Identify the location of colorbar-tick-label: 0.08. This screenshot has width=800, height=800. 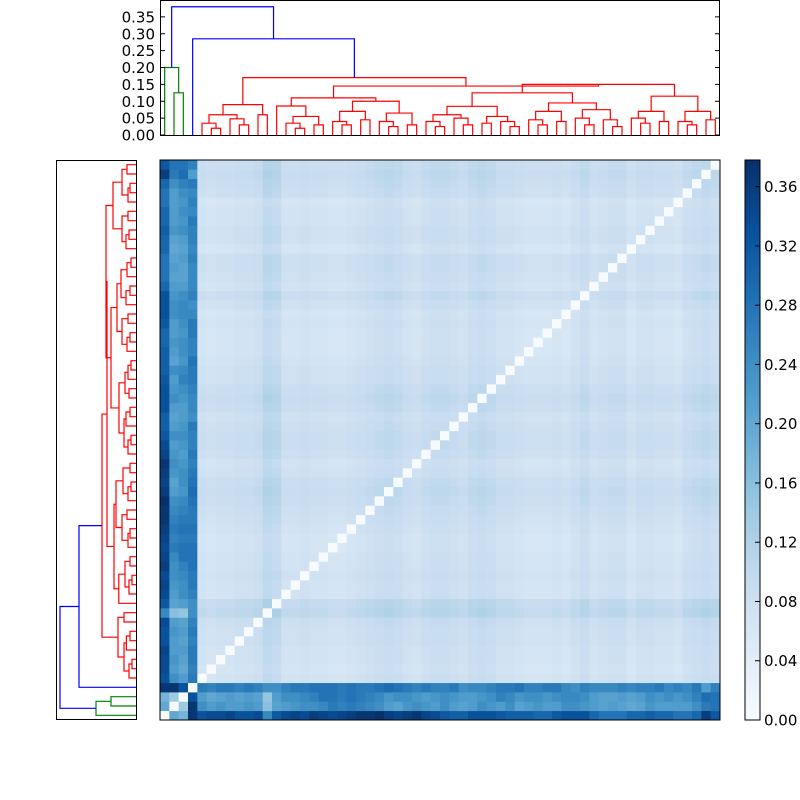
(780, 602).